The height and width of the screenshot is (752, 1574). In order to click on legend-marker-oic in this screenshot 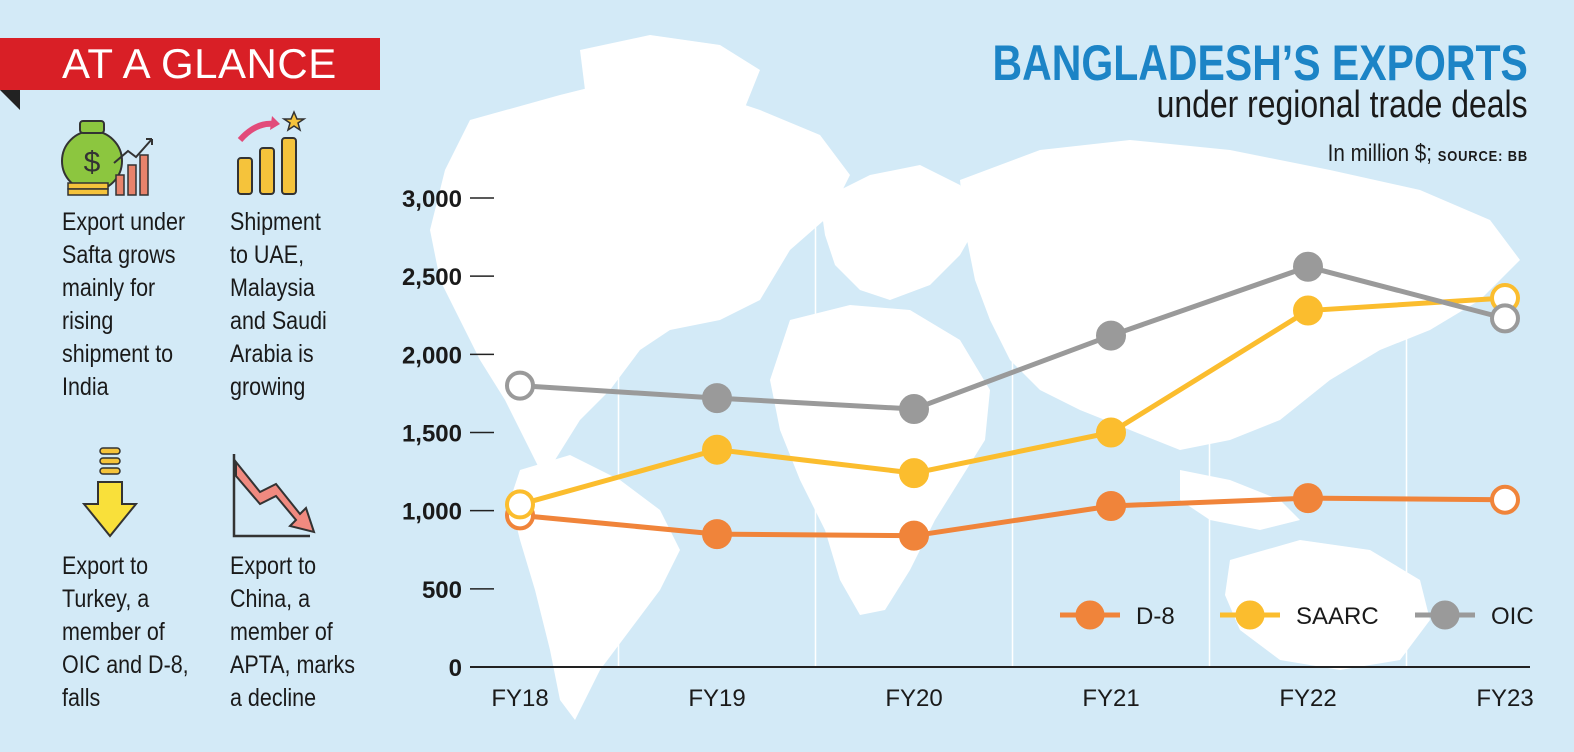, I will do `click(1445, 615)`.